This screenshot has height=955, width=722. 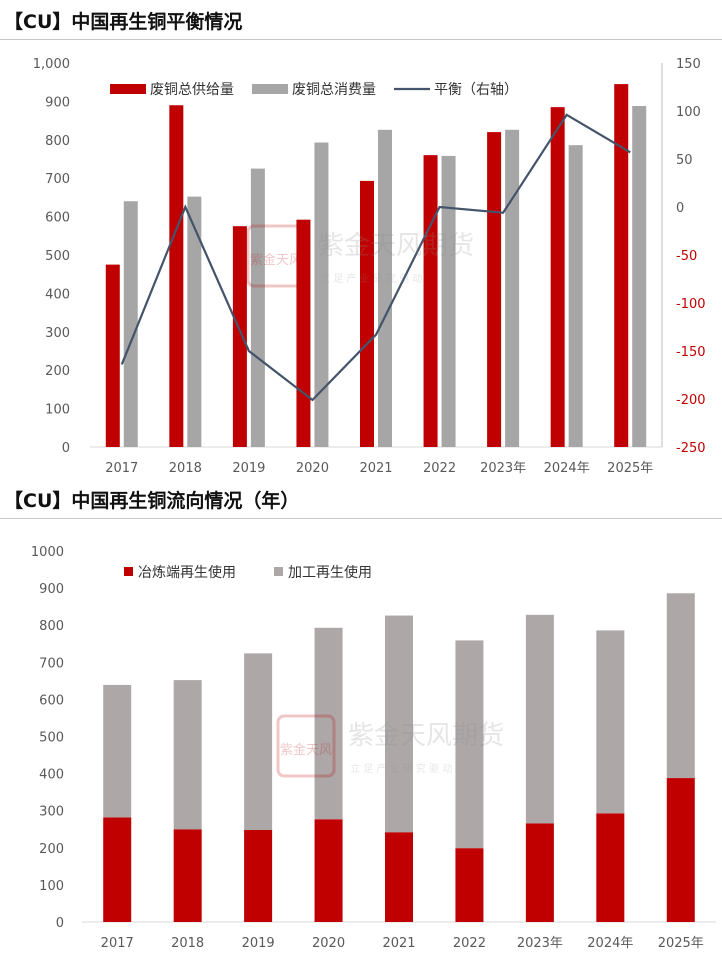 I want to click on chart1-title-rule, so click(x=361, y=39).